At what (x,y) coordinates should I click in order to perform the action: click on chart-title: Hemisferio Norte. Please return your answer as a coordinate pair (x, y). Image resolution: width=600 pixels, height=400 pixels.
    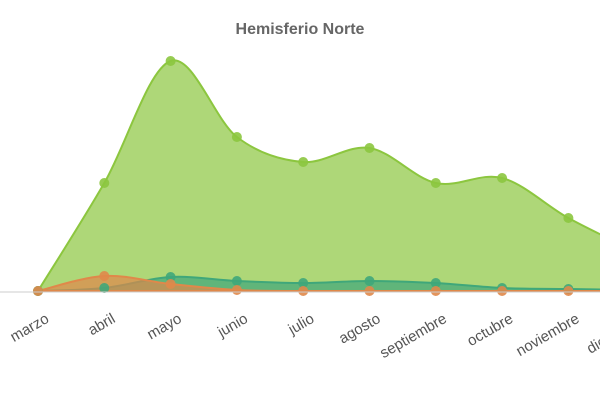
    Looking at the image, I should click on (300, 29).